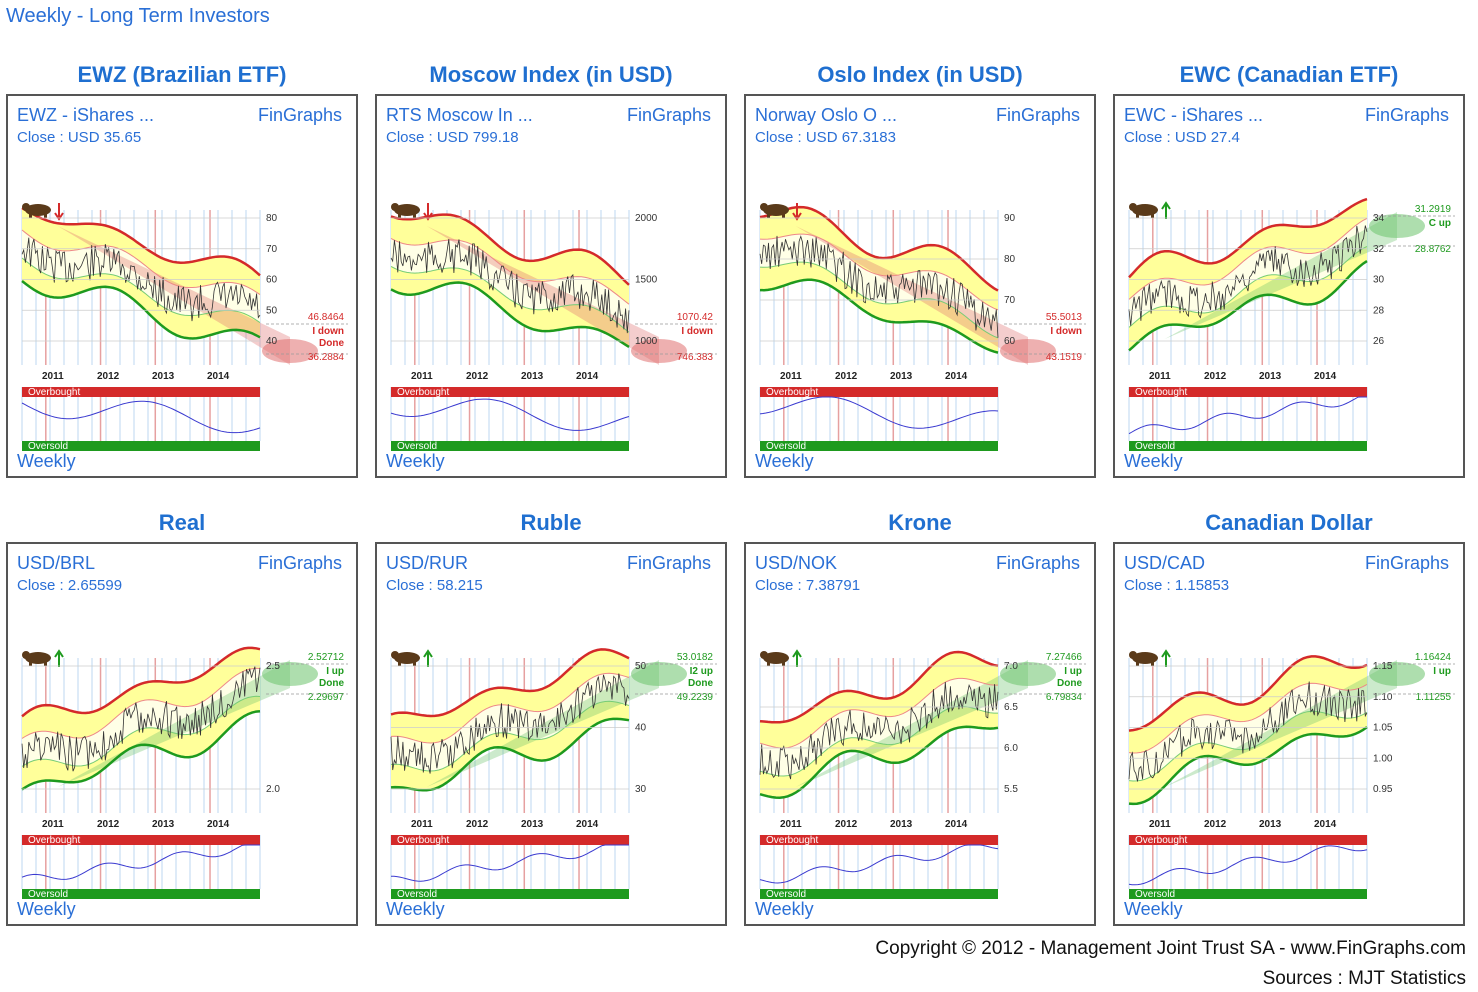  Describe the element at coordinates (920, 74) in the screenshot. I see `panel-heading: Oslo Index (in USD)` at that location.